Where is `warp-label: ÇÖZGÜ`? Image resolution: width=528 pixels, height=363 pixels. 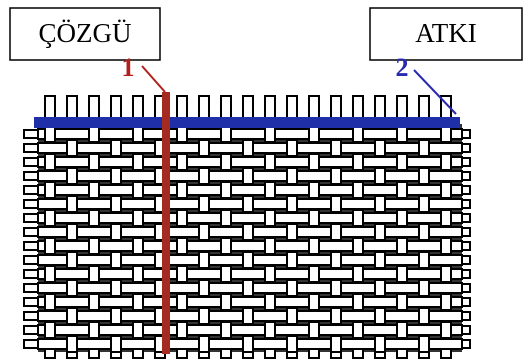 warp-label: ÇÖZGÜ is located at coordinates (85, 33).